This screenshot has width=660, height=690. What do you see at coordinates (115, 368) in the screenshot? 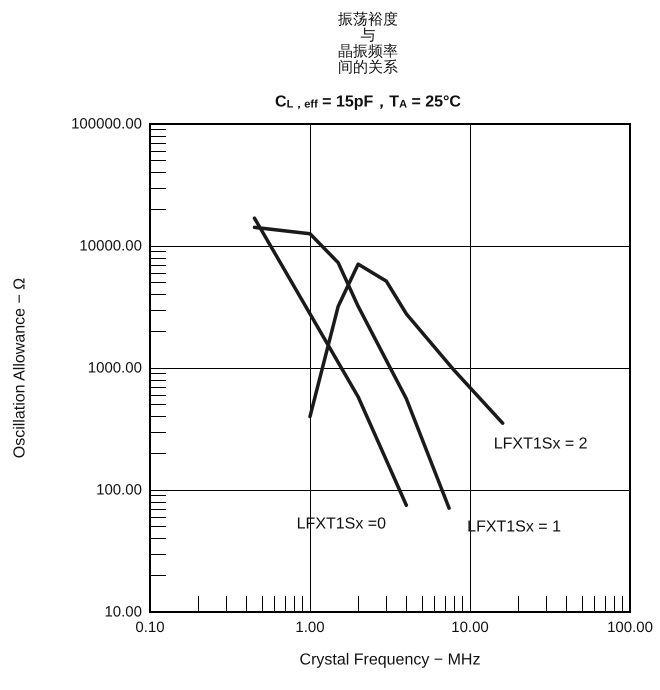
I see `y-tick-label: 1000.00` at bounding box center [115, 368].